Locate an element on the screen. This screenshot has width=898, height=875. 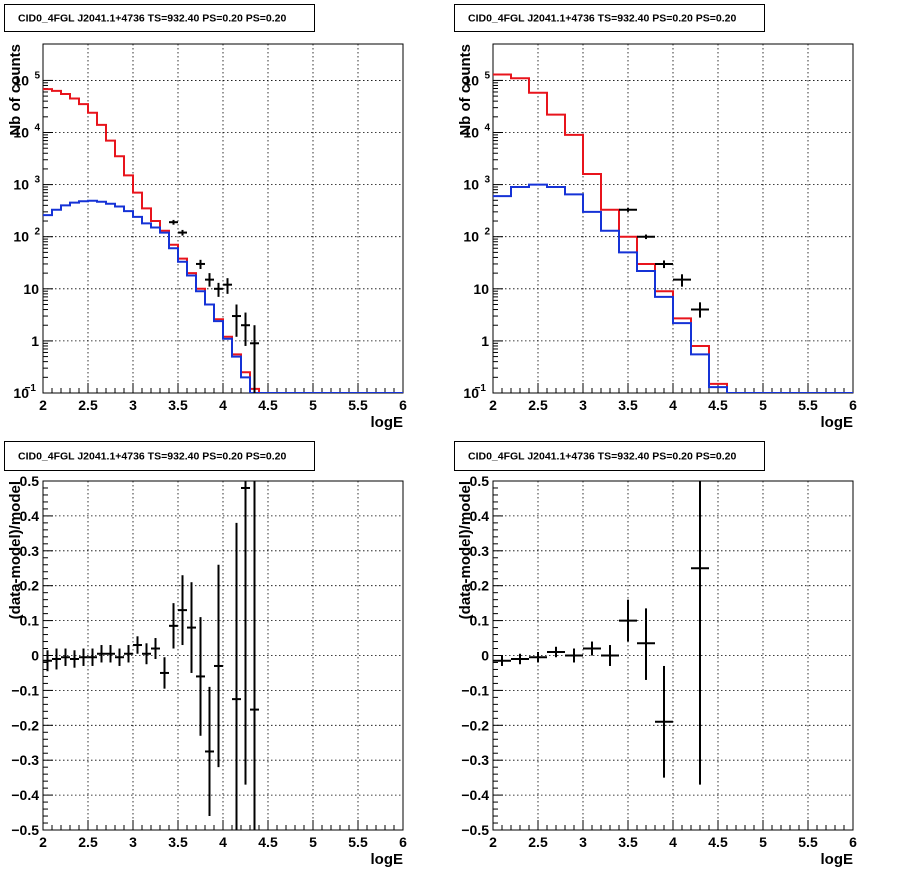
y-tick-label: −0.4 is located at coordinates (475, 795).